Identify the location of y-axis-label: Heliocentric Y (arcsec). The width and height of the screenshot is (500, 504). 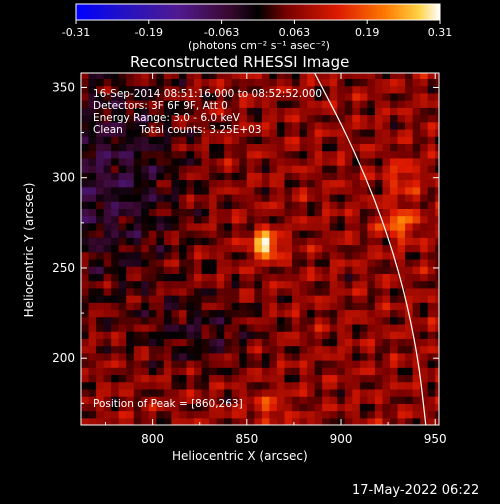
(29, 250).